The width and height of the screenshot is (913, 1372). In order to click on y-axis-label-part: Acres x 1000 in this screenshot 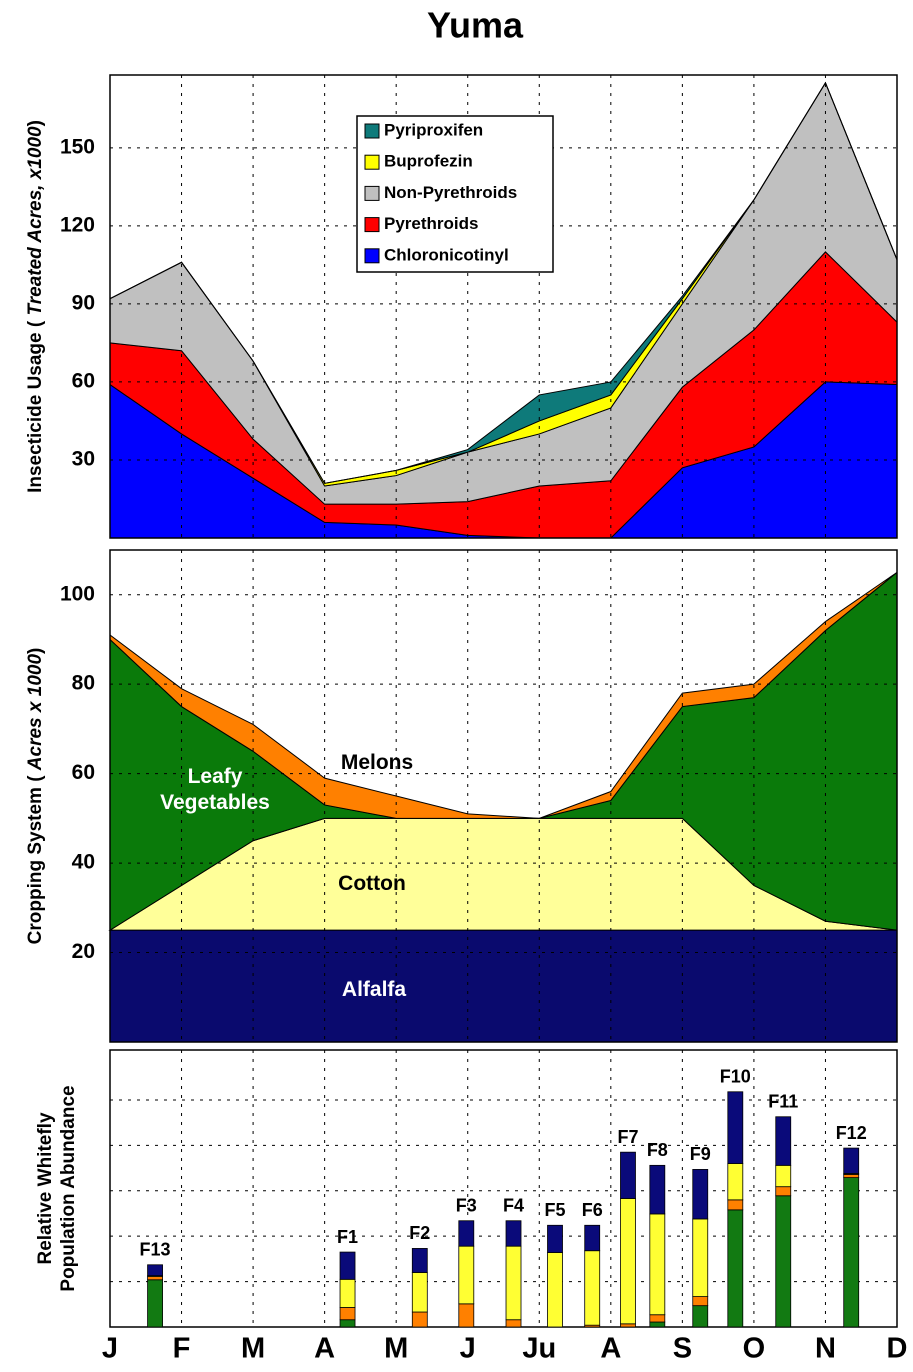, I will do `click(35, 713)`.